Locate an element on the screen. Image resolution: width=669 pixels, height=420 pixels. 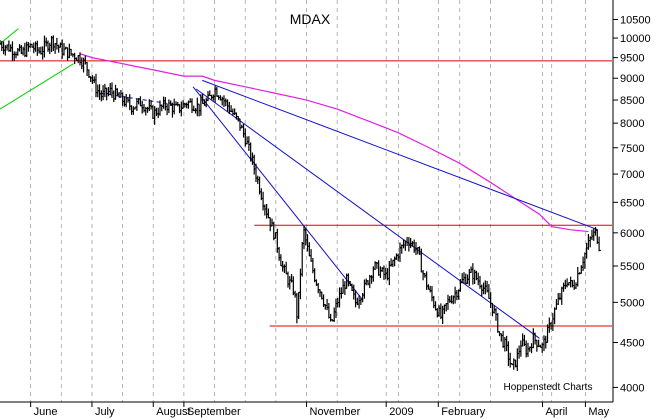
y-tick-label: 10000 is located at coordinates (635, 39).